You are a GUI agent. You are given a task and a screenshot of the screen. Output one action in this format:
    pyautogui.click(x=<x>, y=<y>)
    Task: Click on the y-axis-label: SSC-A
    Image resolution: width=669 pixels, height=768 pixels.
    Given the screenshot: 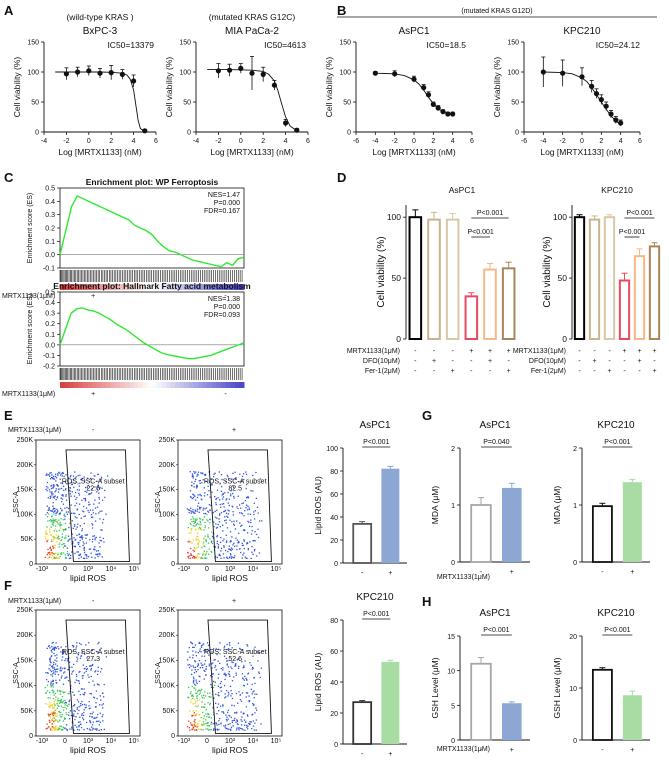 What is the action you would take?
    pyautogui.click(x=158, y=673)
    